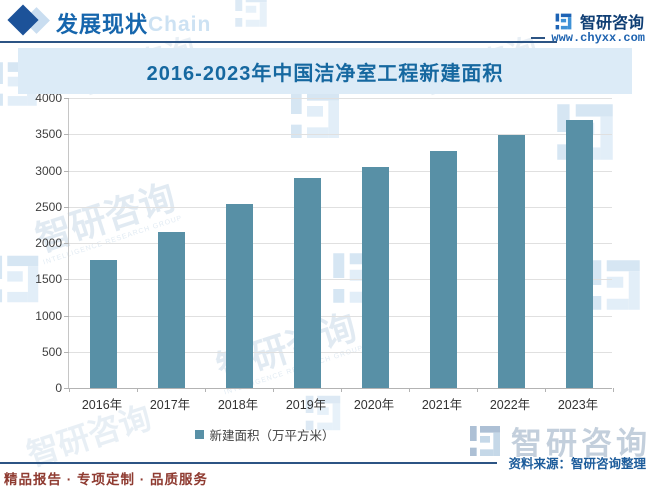 Image resolution: width=650 pixels, height=490 pixels. What do you see at coordinates (577, 464) in the screenshot?
I see `data-source: 资料来源：智研咨询整理` at bounding box center [577, 464].